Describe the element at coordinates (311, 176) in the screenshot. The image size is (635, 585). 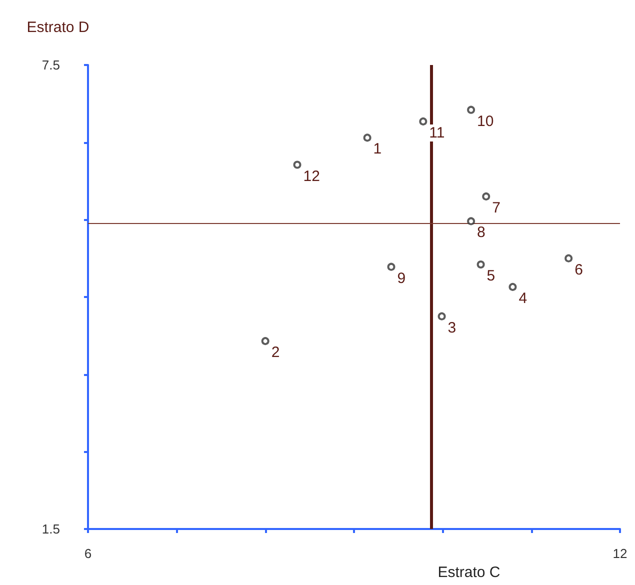
I see `annotation: 12` at that location.